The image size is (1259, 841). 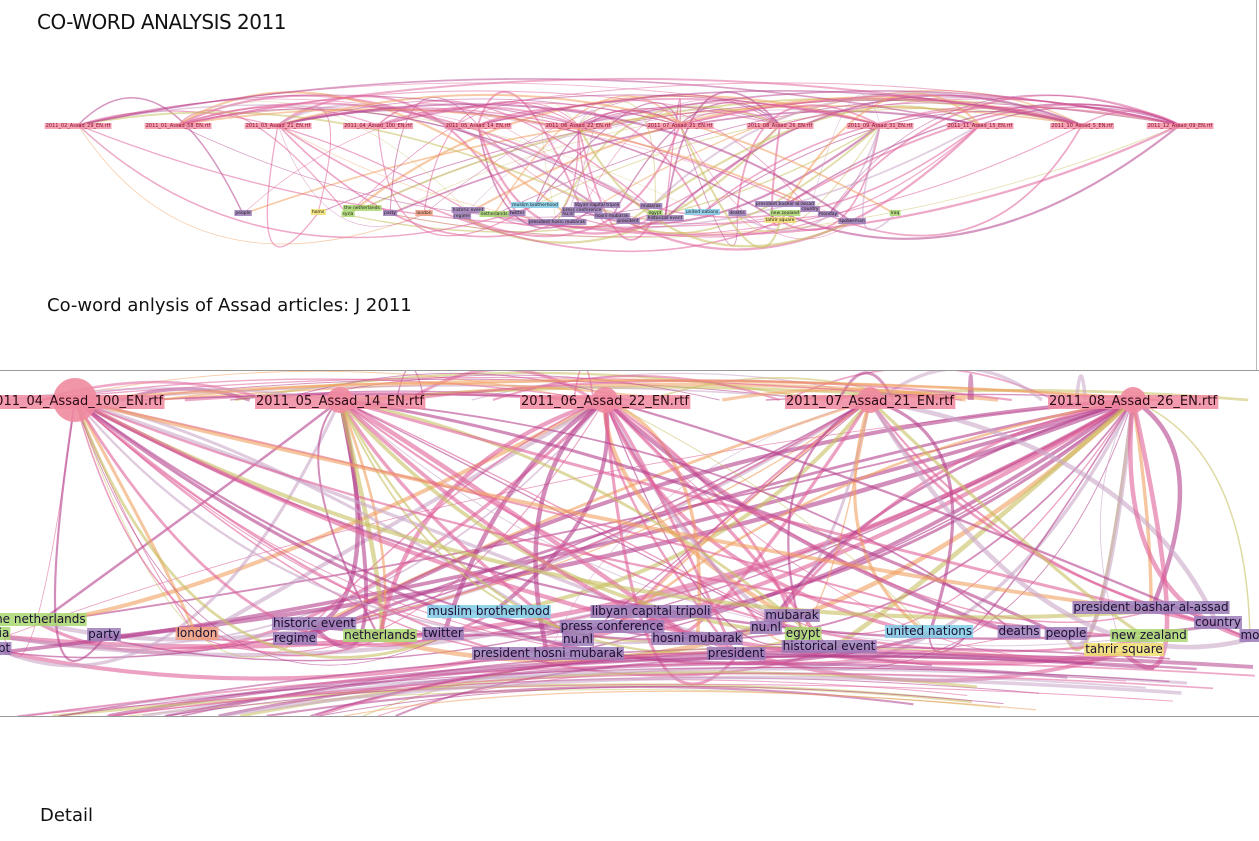 What do you see at coordinates (462, 216) in the screenshot?
I see `overview-term-node: regime` at bounding box center [462, 216].